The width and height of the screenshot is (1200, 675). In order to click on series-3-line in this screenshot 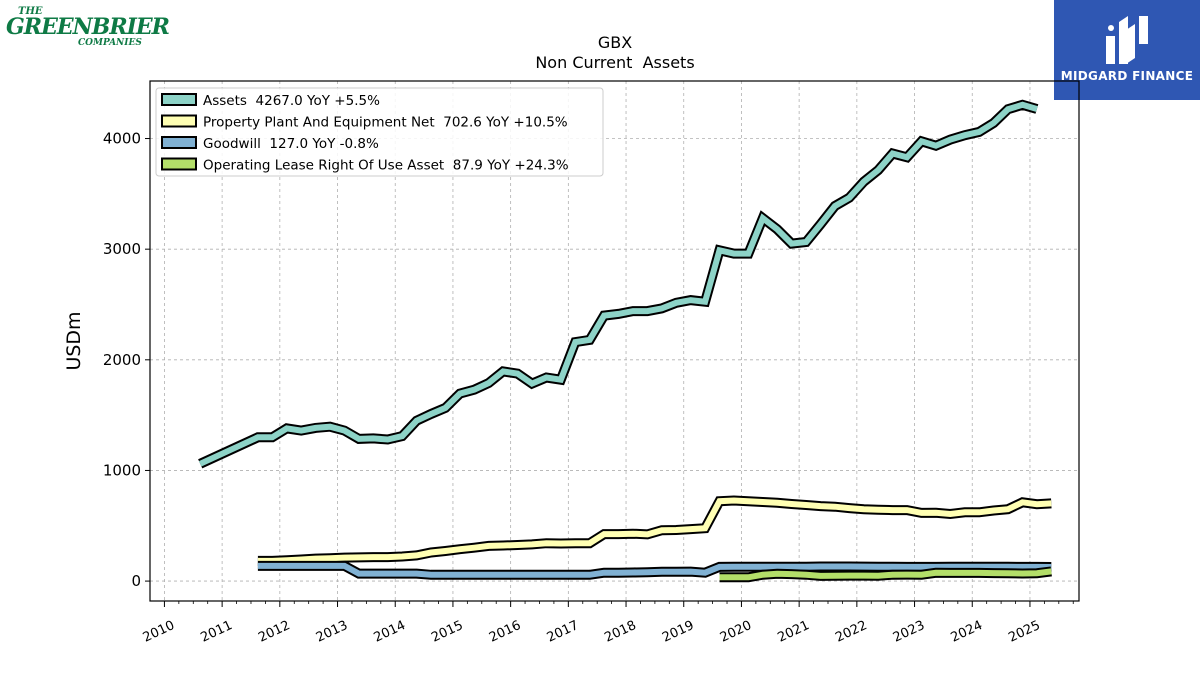, I will do `click(885, 574)`.